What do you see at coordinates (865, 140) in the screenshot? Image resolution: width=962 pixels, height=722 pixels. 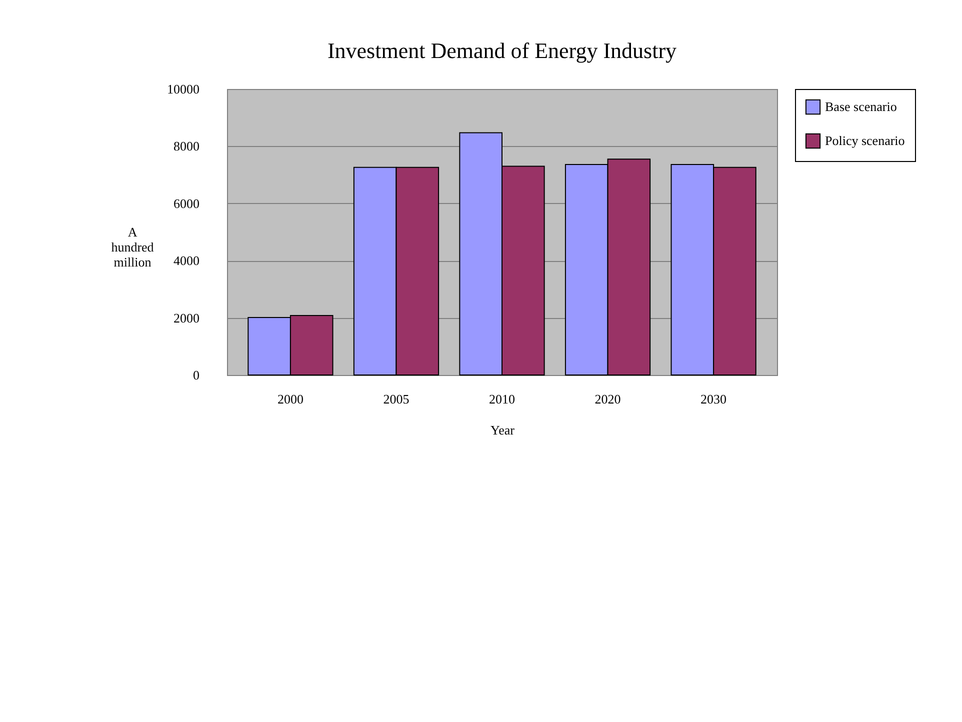 I see `legend-label: Policy scenario` at bounding box center [865, 140].